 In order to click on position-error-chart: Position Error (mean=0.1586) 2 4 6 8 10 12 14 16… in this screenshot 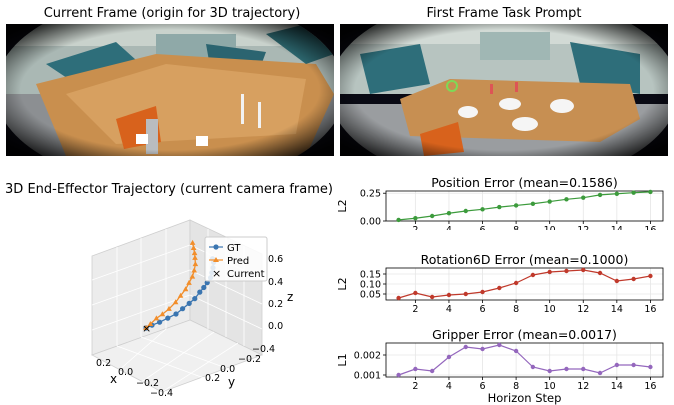, I will do `click(501, 202)`.